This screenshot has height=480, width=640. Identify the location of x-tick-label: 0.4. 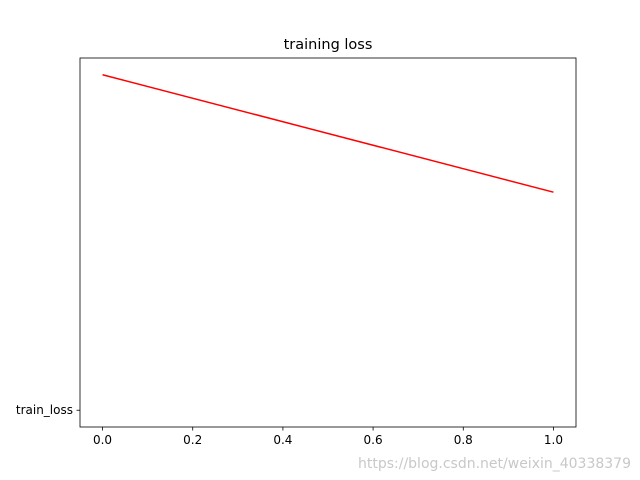
(282, 440).